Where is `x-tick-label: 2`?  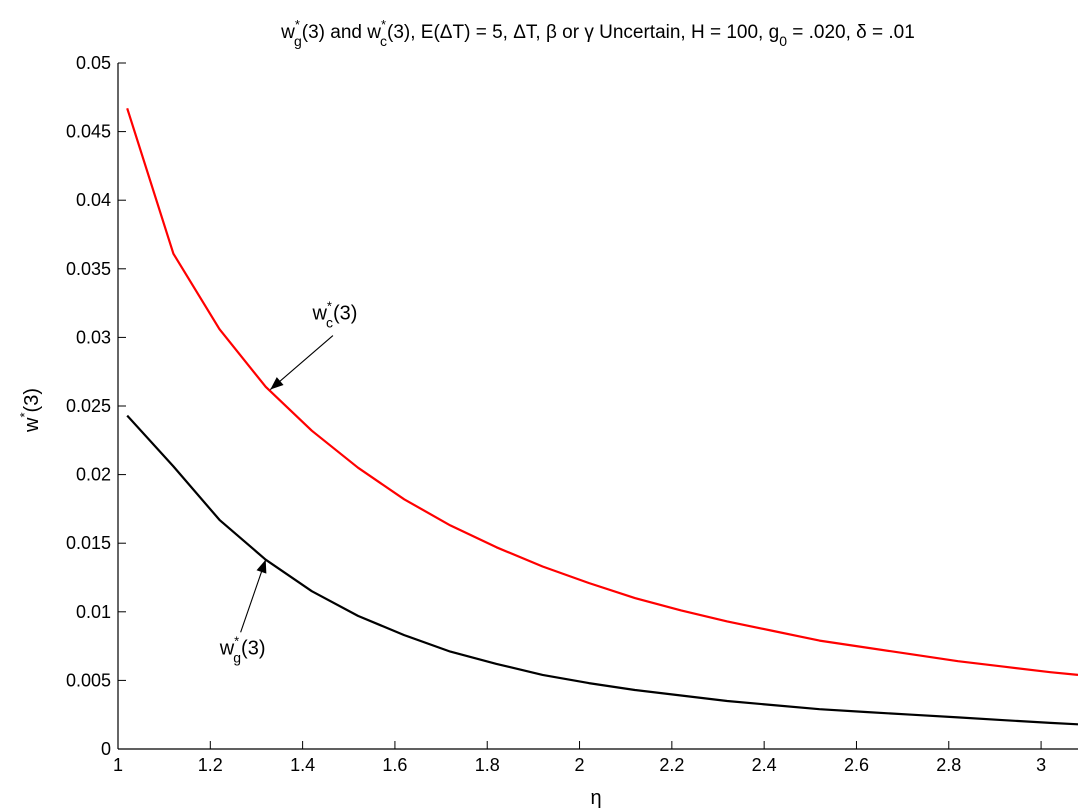 x-tick-label: 2 is located at coordinates (580, 765).